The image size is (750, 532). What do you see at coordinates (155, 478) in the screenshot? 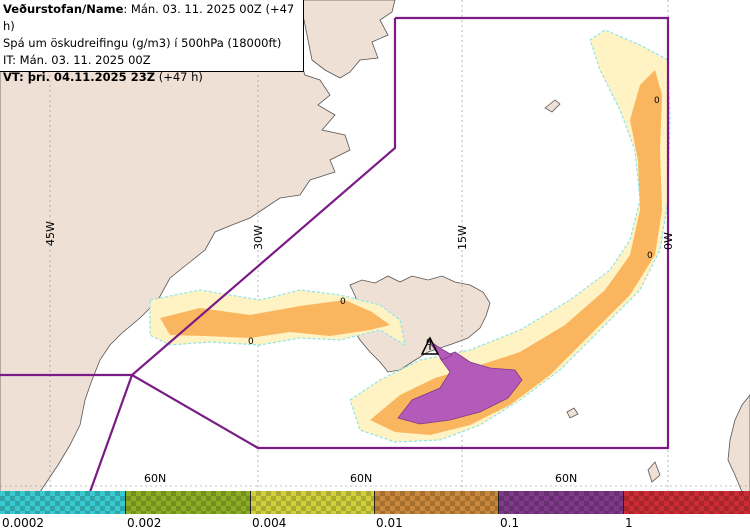
I see `lat-label-60n-a: 60N` at bounding box center [155, 478].